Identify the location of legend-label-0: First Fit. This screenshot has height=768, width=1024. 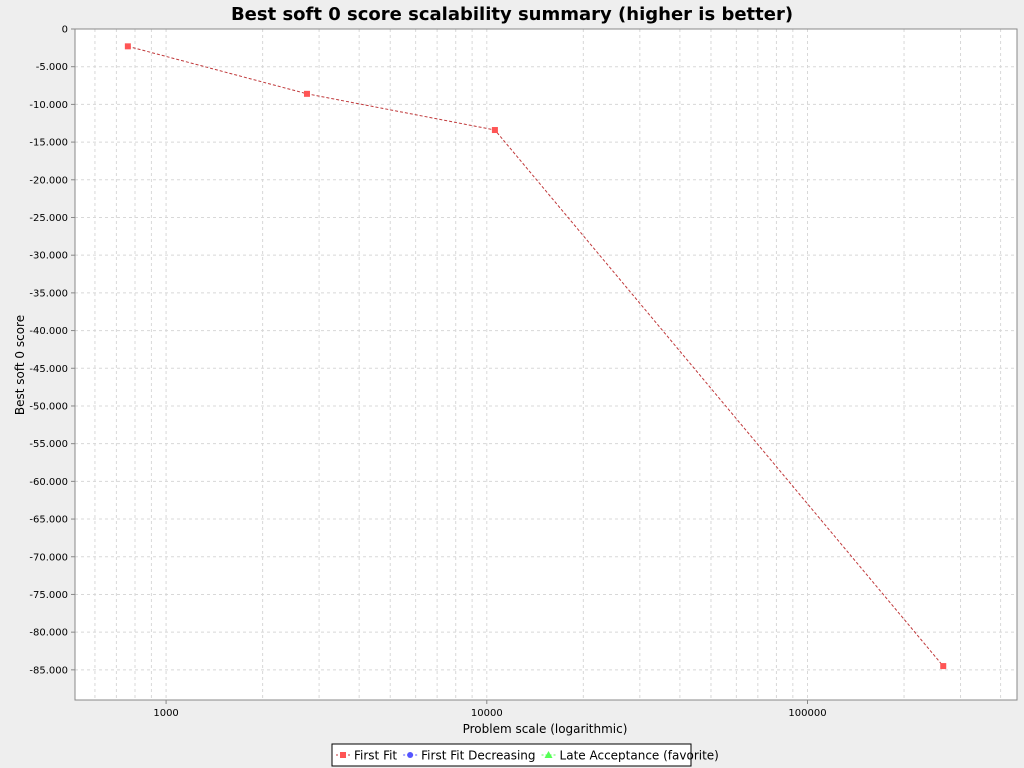
(375, 756).